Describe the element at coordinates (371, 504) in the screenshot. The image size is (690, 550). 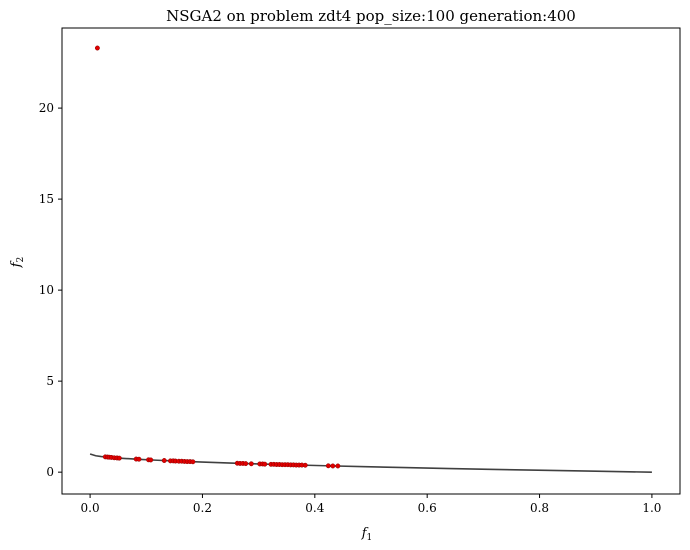
I see `x-axis: 0.0 0.2 0.4 0.6 0.8 1.0` at that location.